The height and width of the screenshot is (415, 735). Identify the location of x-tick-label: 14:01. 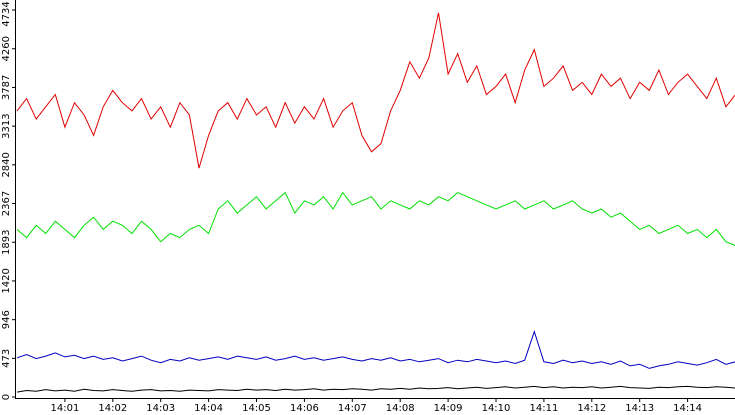
(64, 408).